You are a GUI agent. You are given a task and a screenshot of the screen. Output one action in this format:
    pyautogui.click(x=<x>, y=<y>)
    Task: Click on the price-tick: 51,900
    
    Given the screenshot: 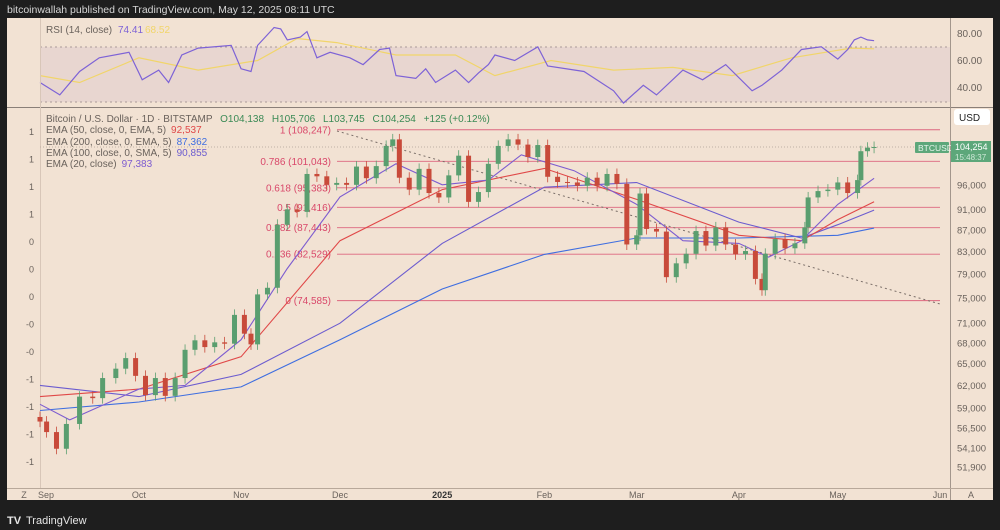 What is the action you would take?
    pyautogui.click(x=971, y=467)
    